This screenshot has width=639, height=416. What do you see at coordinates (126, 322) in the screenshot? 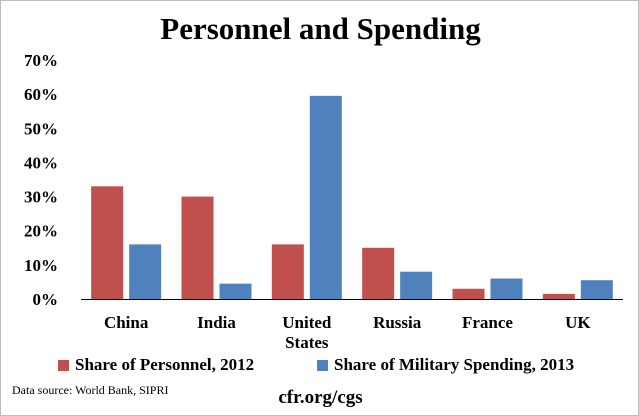
I see `x-category-label: China` at bounding box center [126, 322].